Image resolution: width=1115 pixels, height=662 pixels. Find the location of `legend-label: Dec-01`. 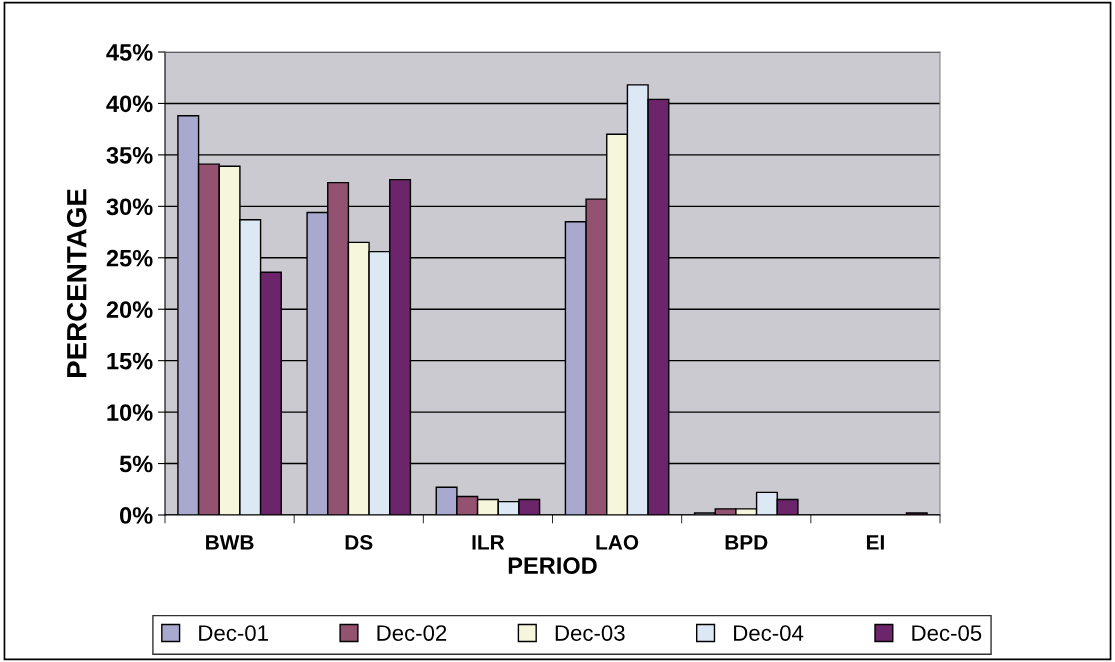

legend-label: Dec-01 is located at coordinates (233, 633).